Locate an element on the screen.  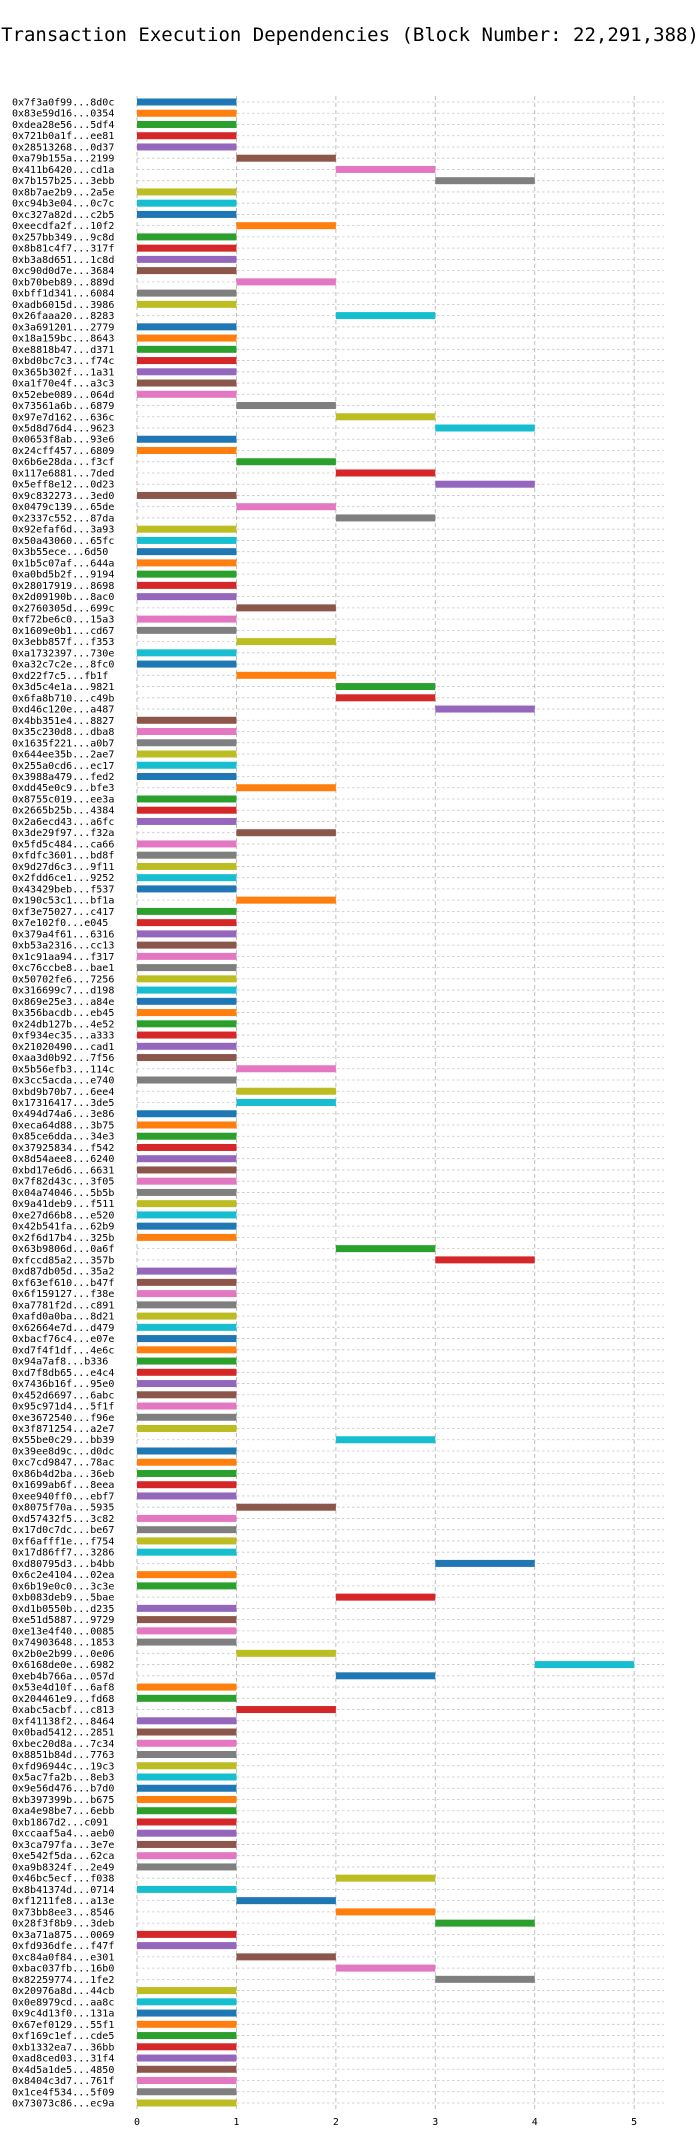
transaction-label: 0xc76ccbe8...bae1 is located at coordinates (63, 968).